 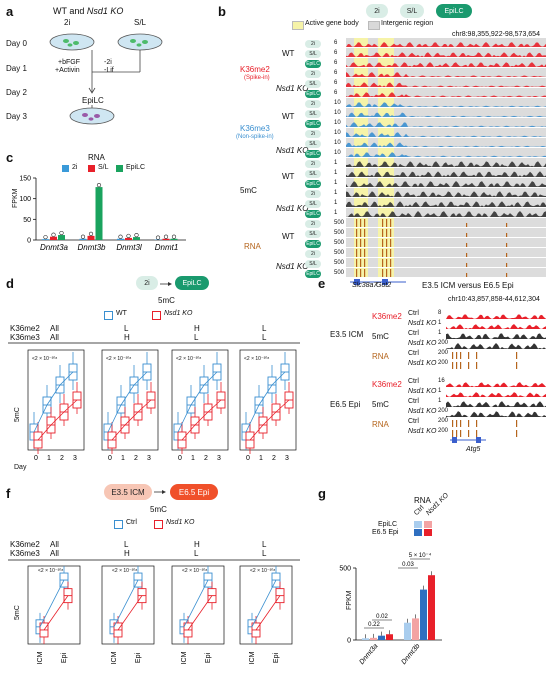 What do you see at coordinates (336, 163) in the screenshot?
I see `b-row-scale-12: 1` at bounding box center [336, 163].